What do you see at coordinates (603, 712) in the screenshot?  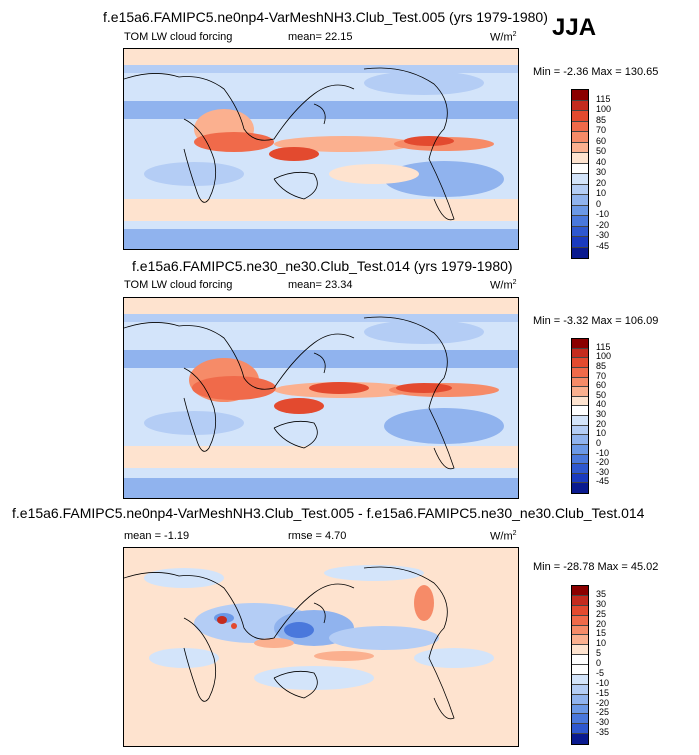 I see `colorbar-tick-label: -25` at bounding box center [603, 712].